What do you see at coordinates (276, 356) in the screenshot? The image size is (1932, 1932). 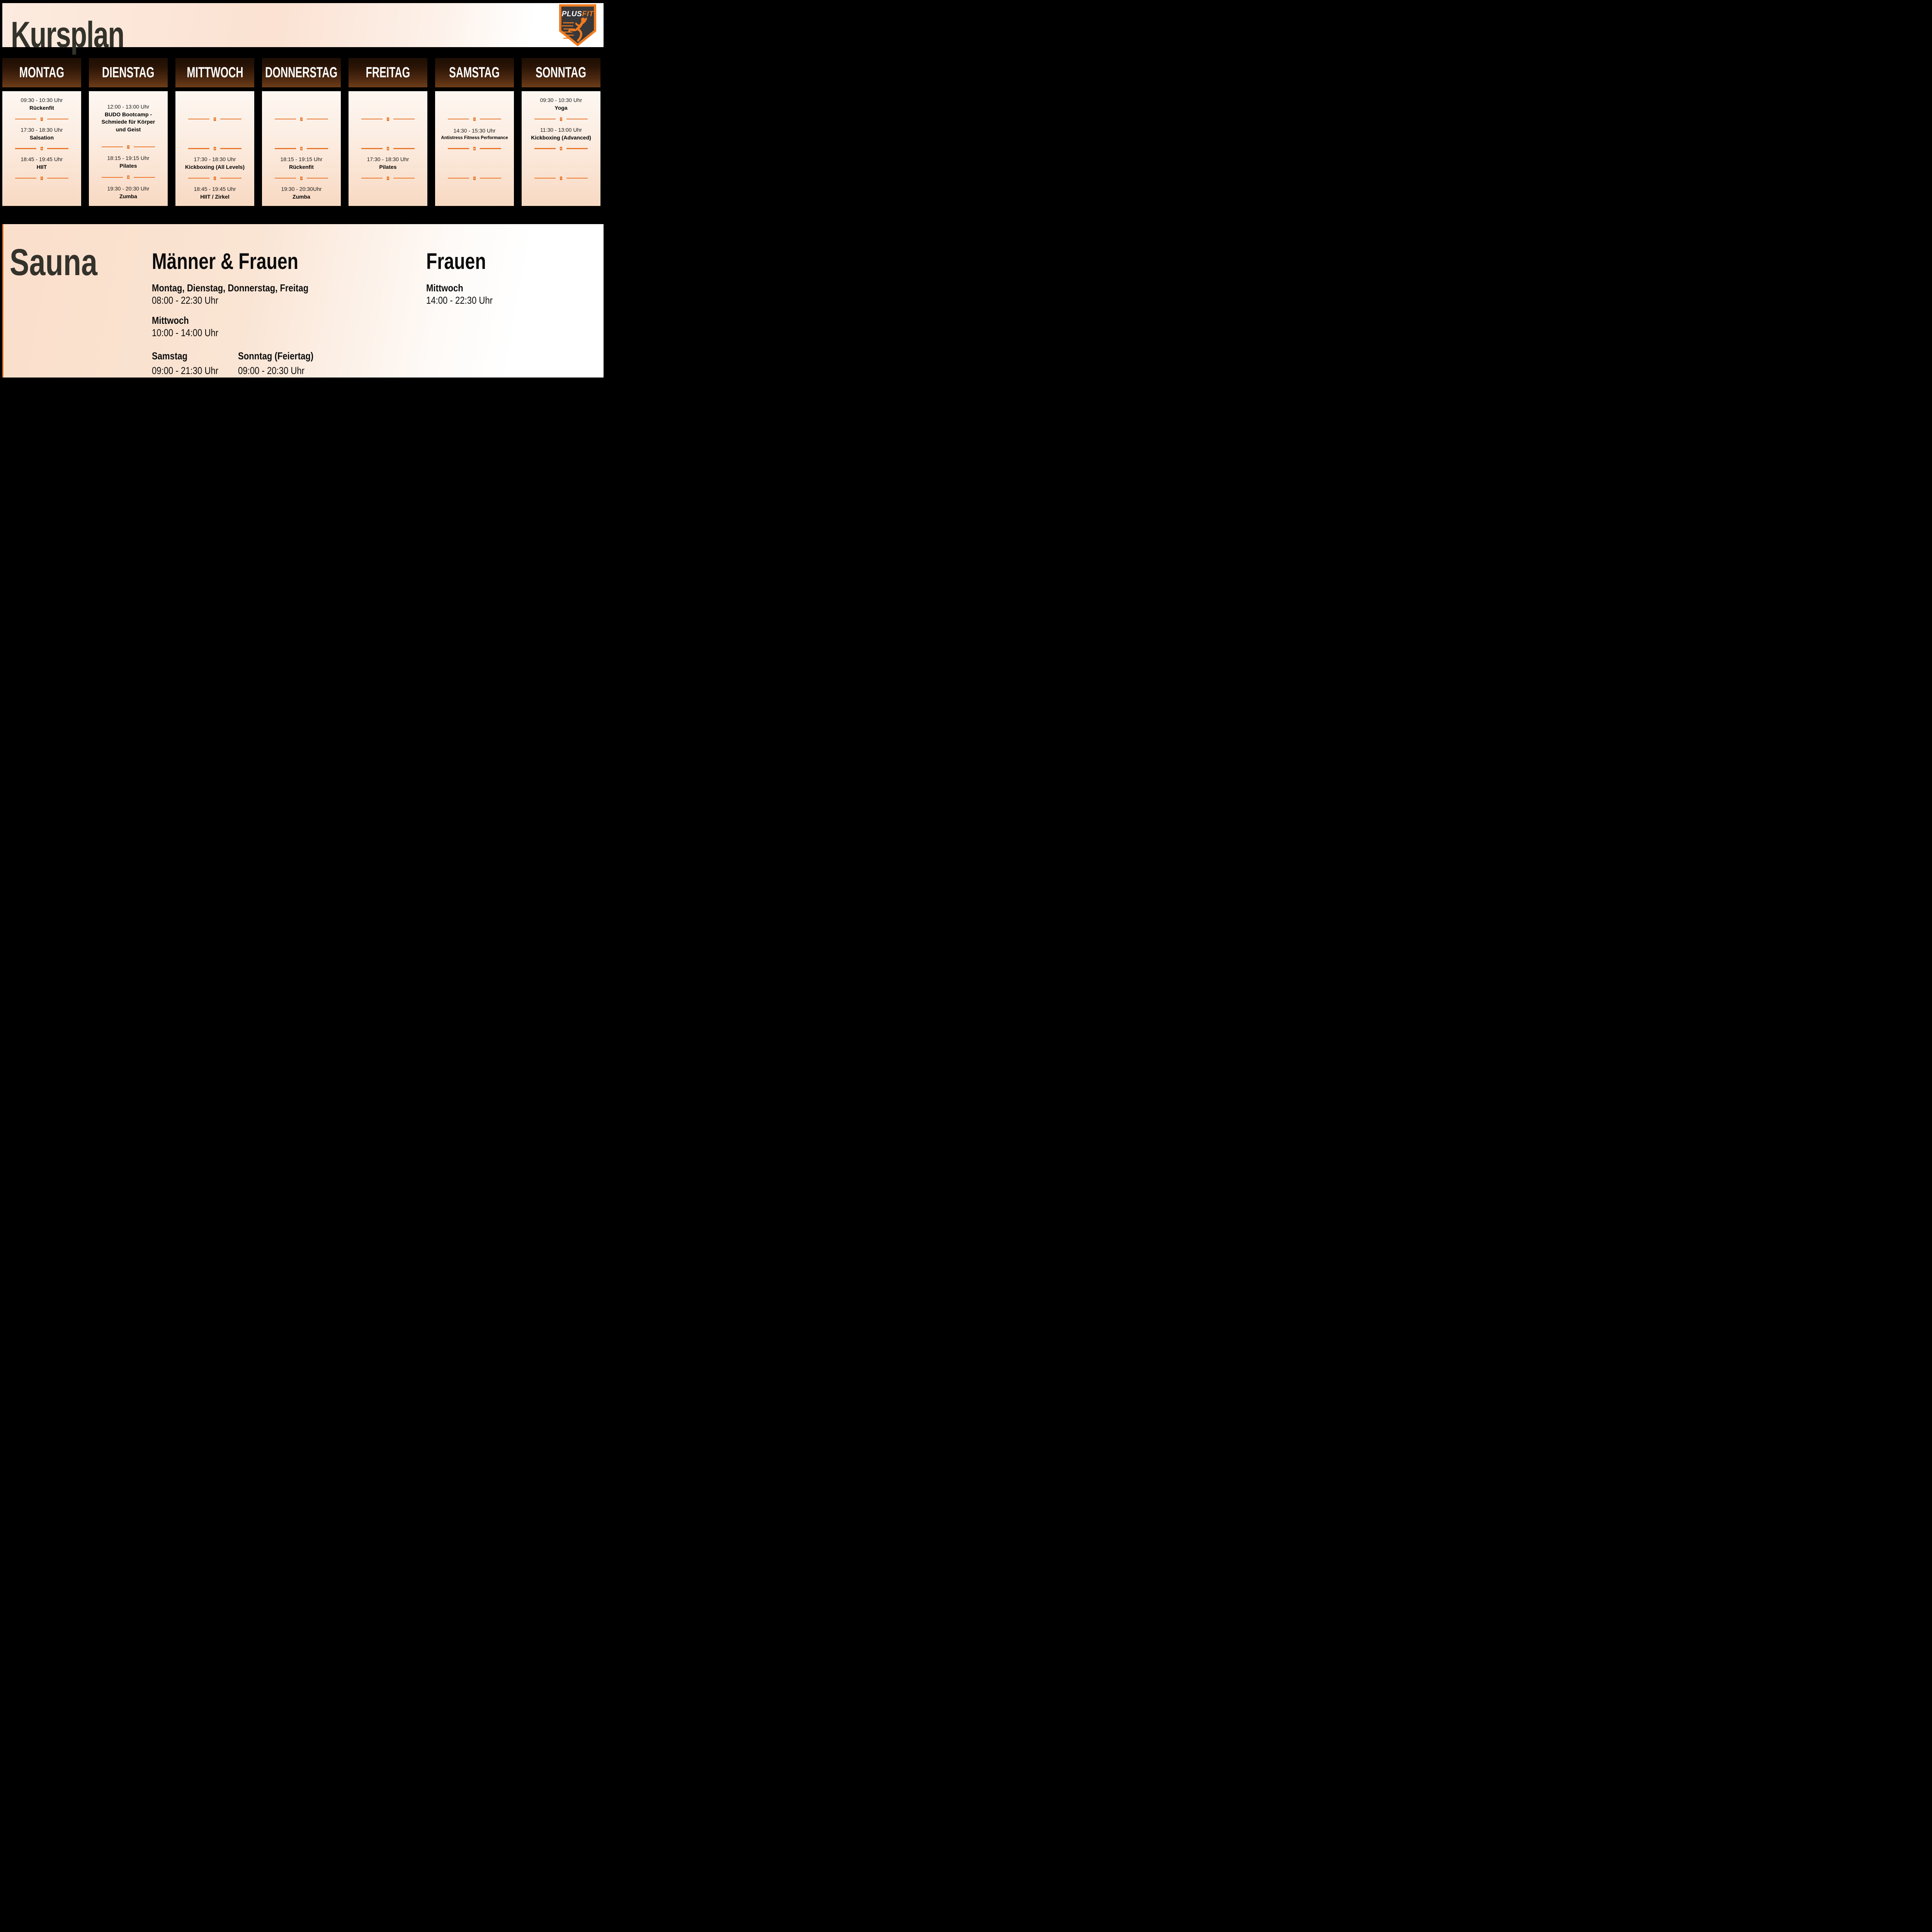 I see `sauna-days: Sonntag (Feiertag)` at bounding box center [276, 356].